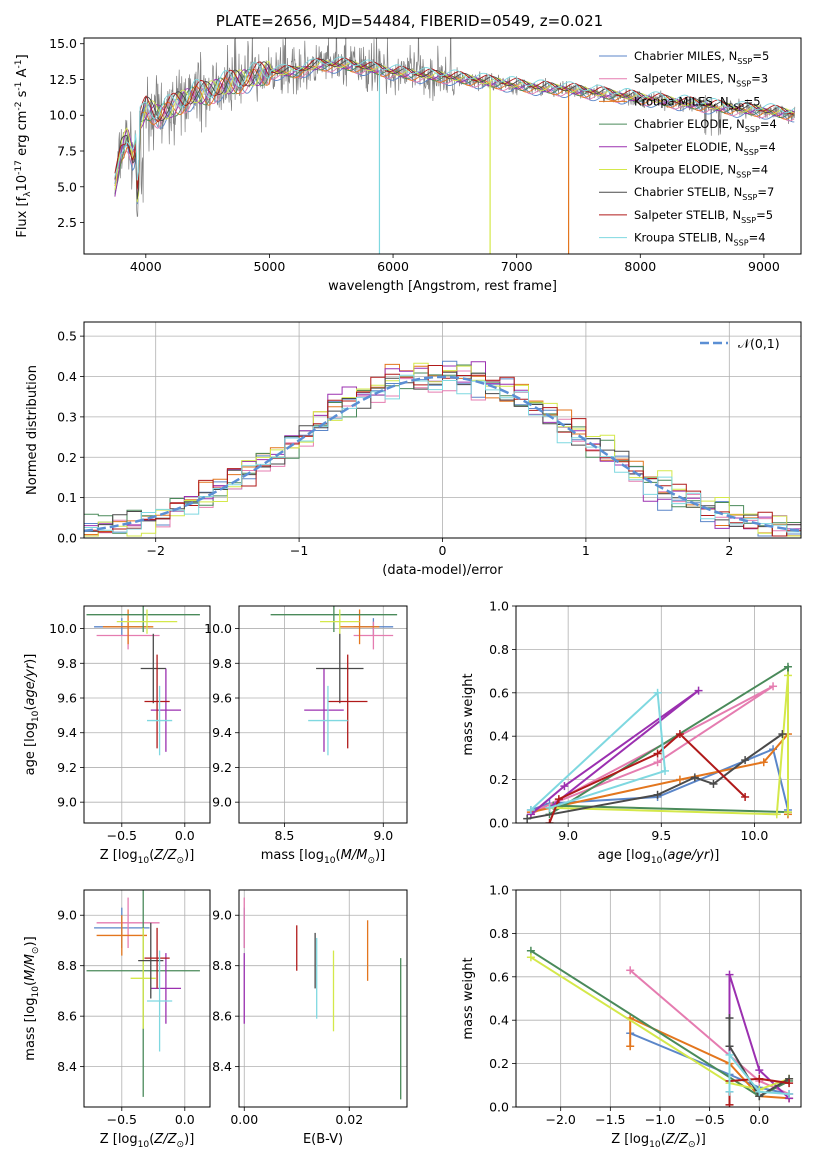 Image resolution: width=819 pixels, height=1170 pixels. Describe the element at coordinates (586, 550) in the screenshot. I see `x-tick-label: 1` at that location.